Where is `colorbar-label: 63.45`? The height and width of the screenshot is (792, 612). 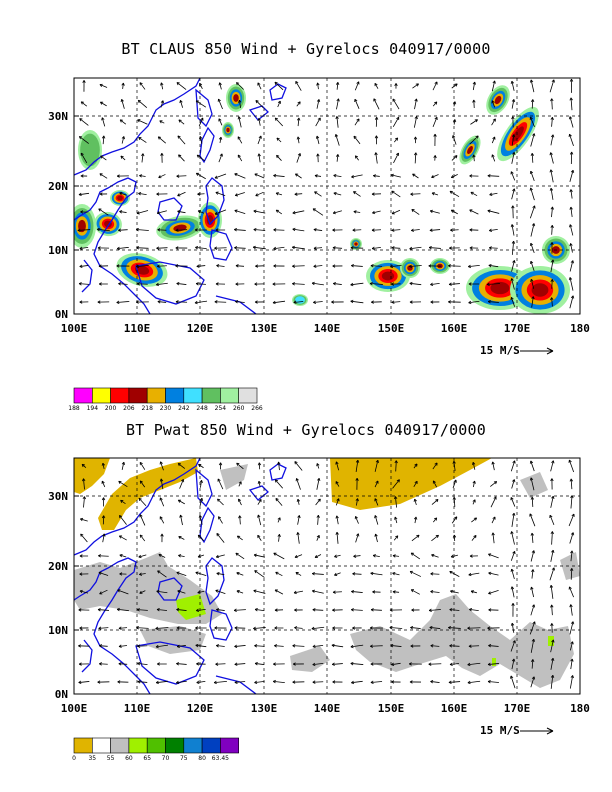
colorbar-label: 63.45 is located at coordinates (220, 758).